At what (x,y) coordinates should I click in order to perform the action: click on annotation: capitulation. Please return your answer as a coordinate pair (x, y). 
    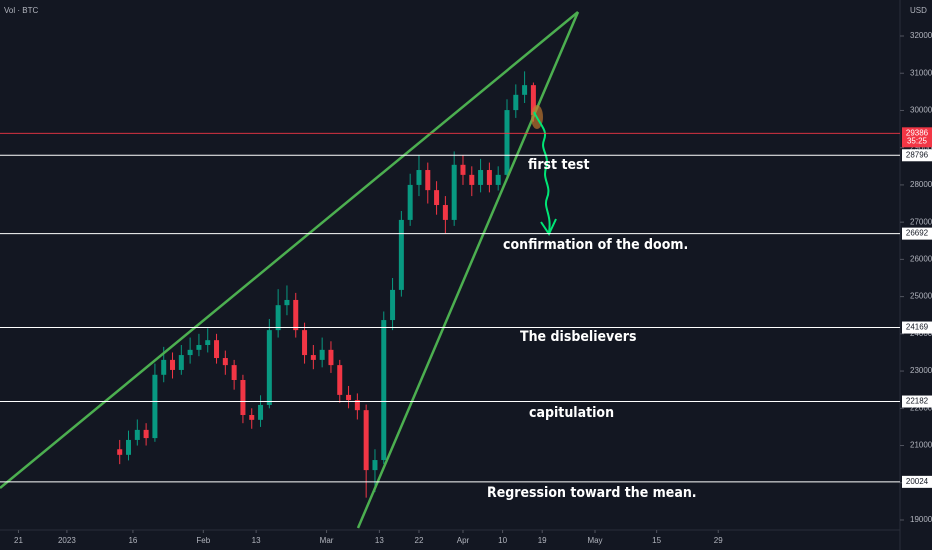
    Looking at the image, I should click on (571, 413).